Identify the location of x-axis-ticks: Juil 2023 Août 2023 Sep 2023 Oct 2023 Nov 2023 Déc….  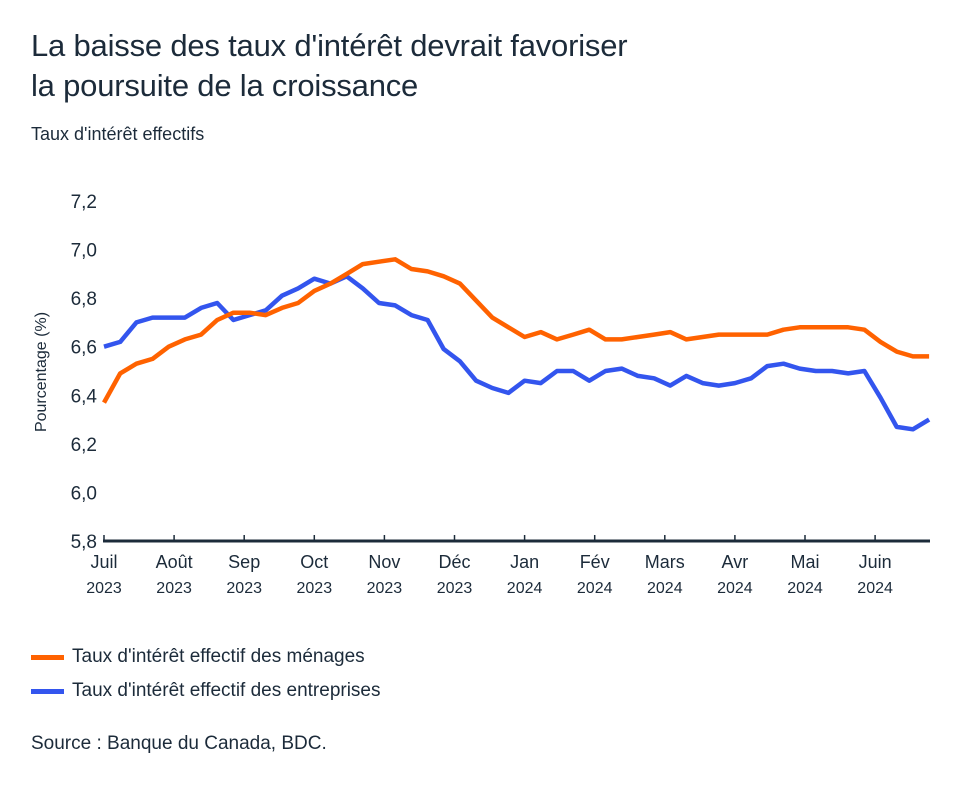
(489, 566).